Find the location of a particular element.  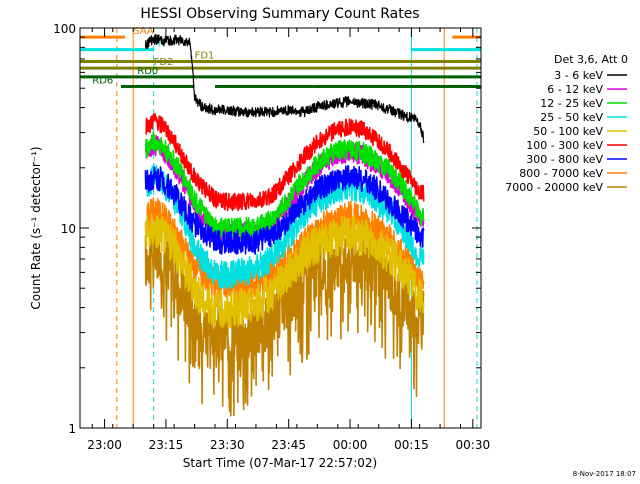

series-line-50-100-kev is located at coordinates (284, 271).